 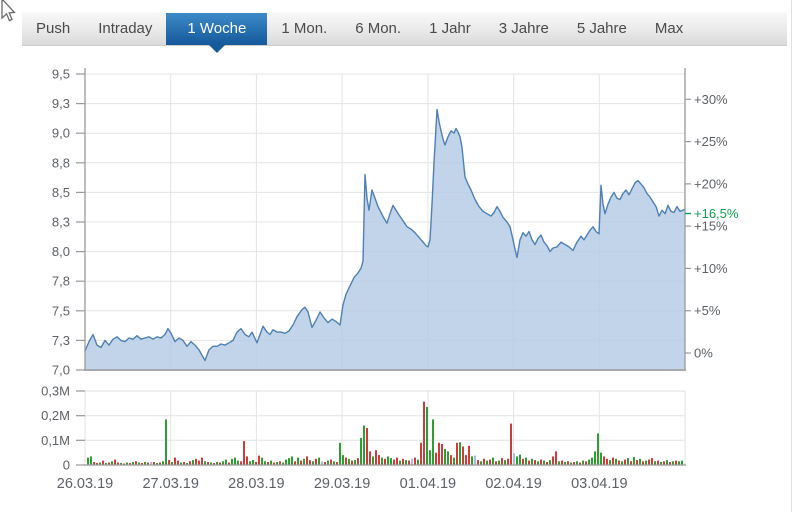 I want to click on widget-right-border, so click(x=791, y=256).